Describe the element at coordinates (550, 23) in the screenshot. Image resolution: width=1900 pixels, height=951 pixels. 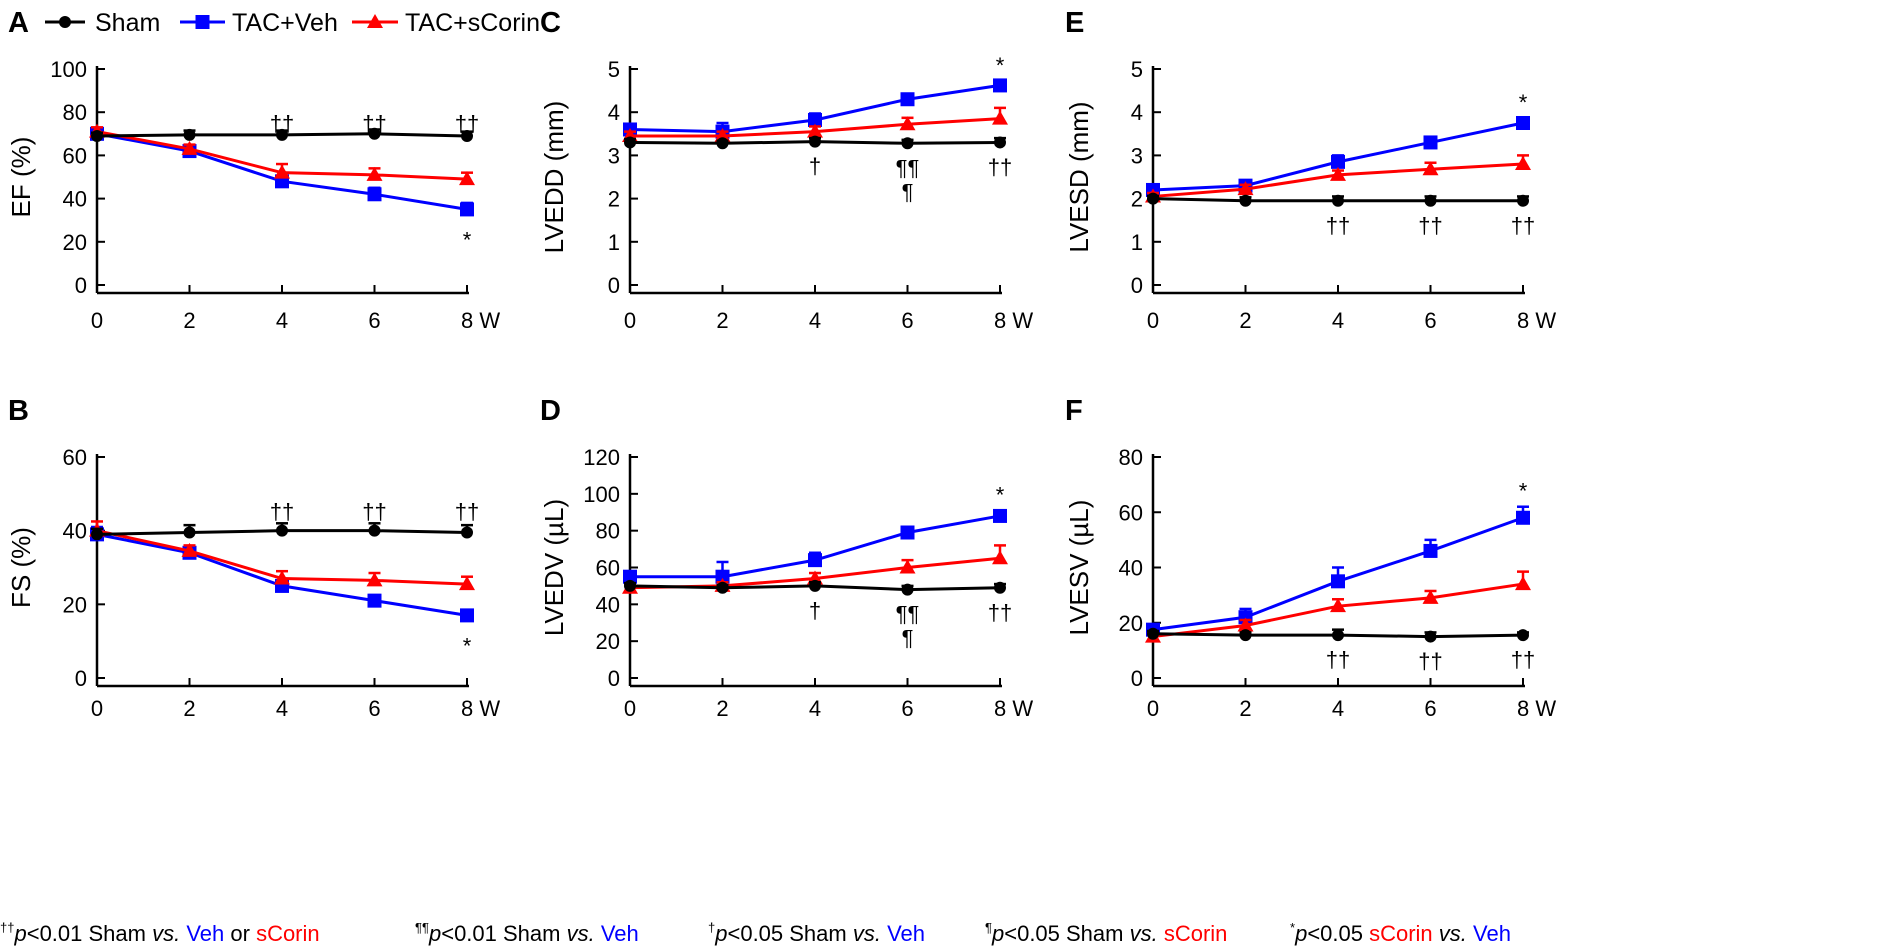
I see `panel-label: C` at that location.